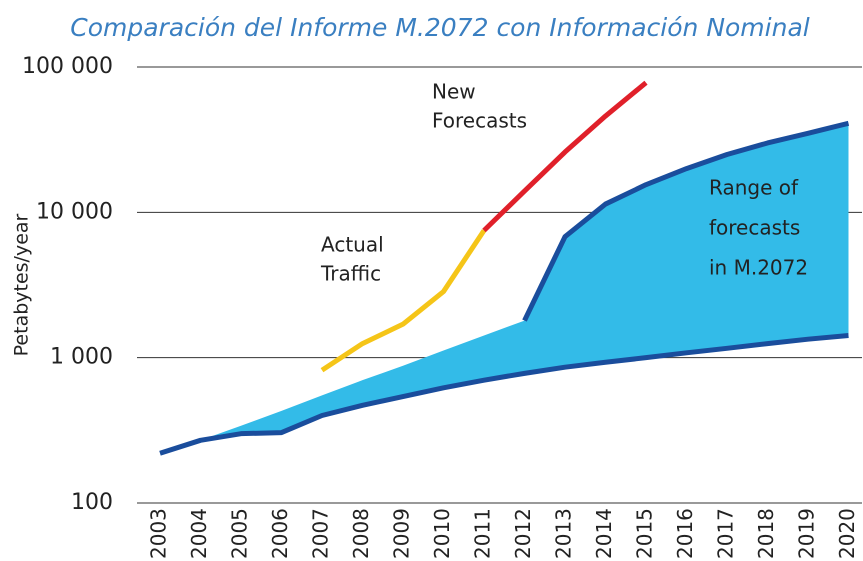 This screenshot has height=561, width=863. Describe the element at coordinates (483, 533) in the screenshot. I see `x-tick-label: 2011` at that location.